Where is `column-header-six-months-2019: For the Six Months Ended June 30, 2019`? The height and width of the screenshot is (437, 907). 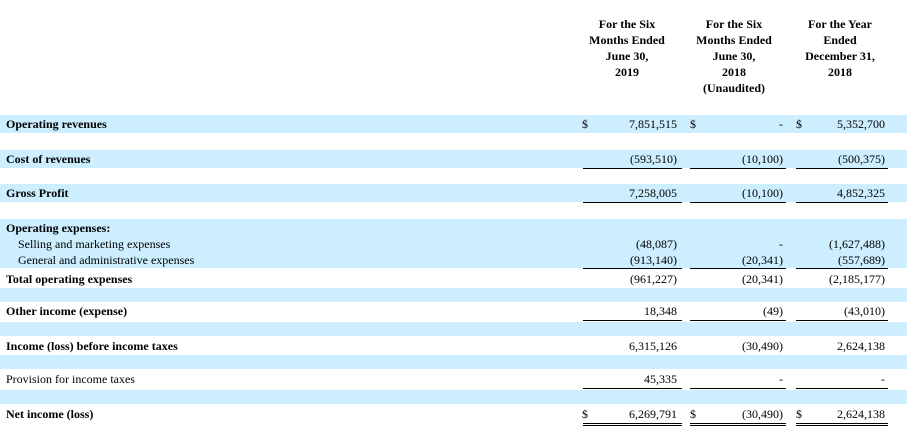
column-header-six-months-2019: For the Six Months Ended June 30, 2019 is located at coordinates (627, 48).